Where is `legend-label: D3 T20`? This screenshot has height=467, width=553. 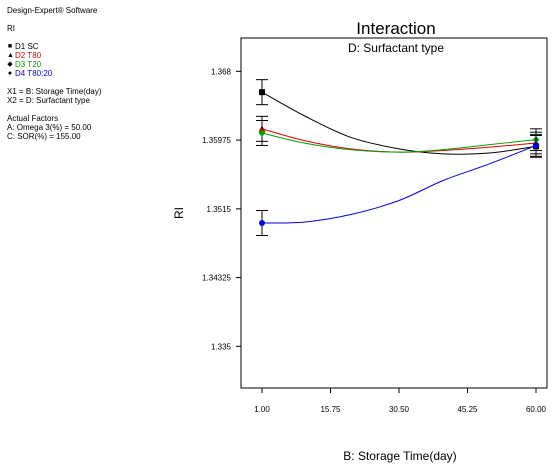
legend-label: D3 T20 is located at coordinates (28, 64).